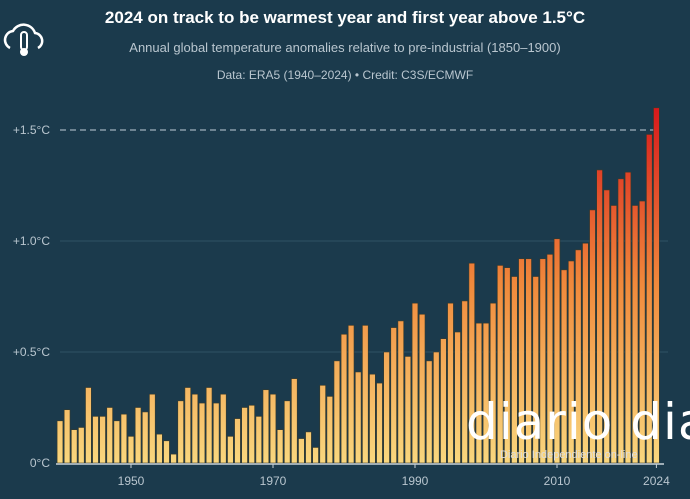 The image size is (690, 499). I want to click on bar-1965, so click(237, 441).